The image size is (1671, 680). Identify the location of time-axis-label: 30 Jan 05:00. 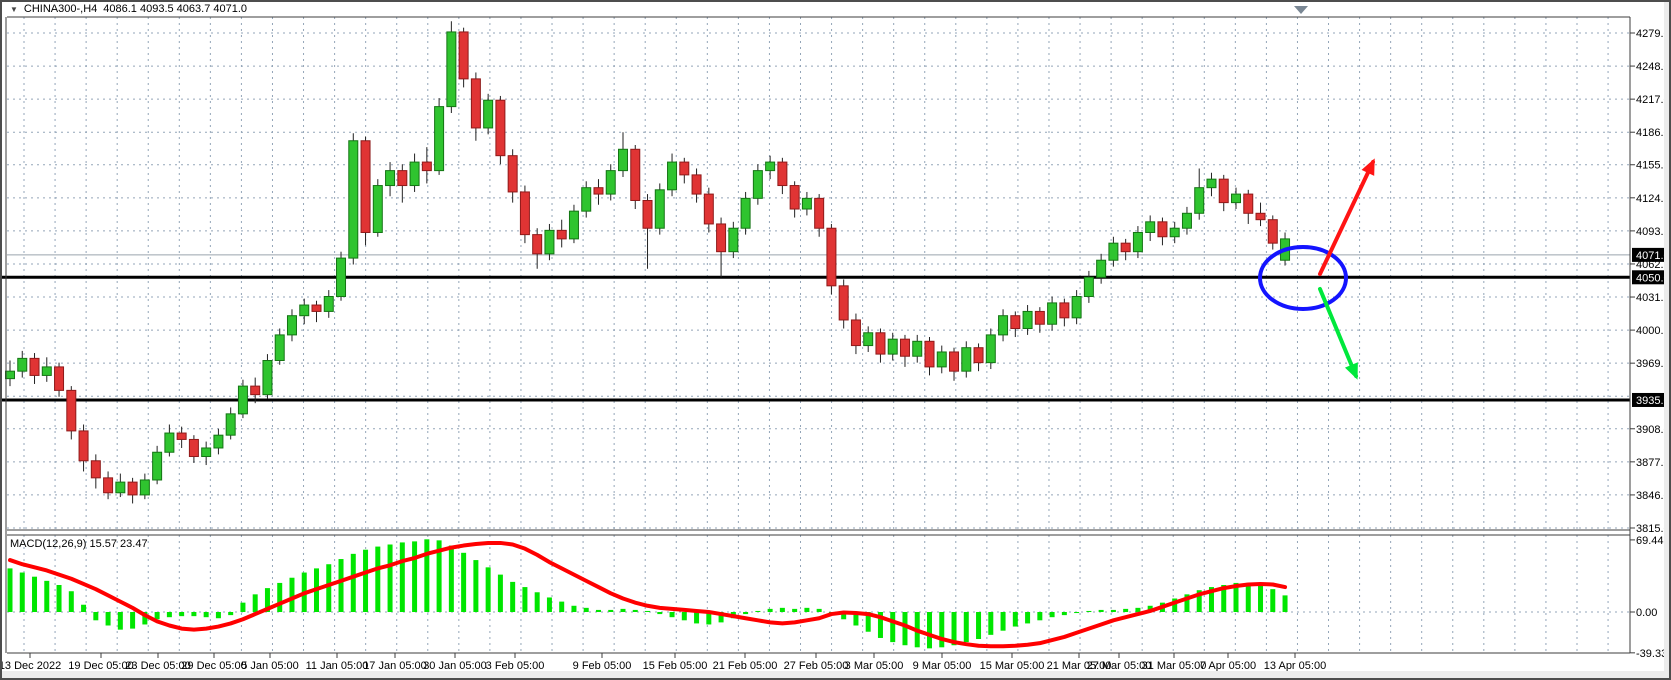
(455, 666).